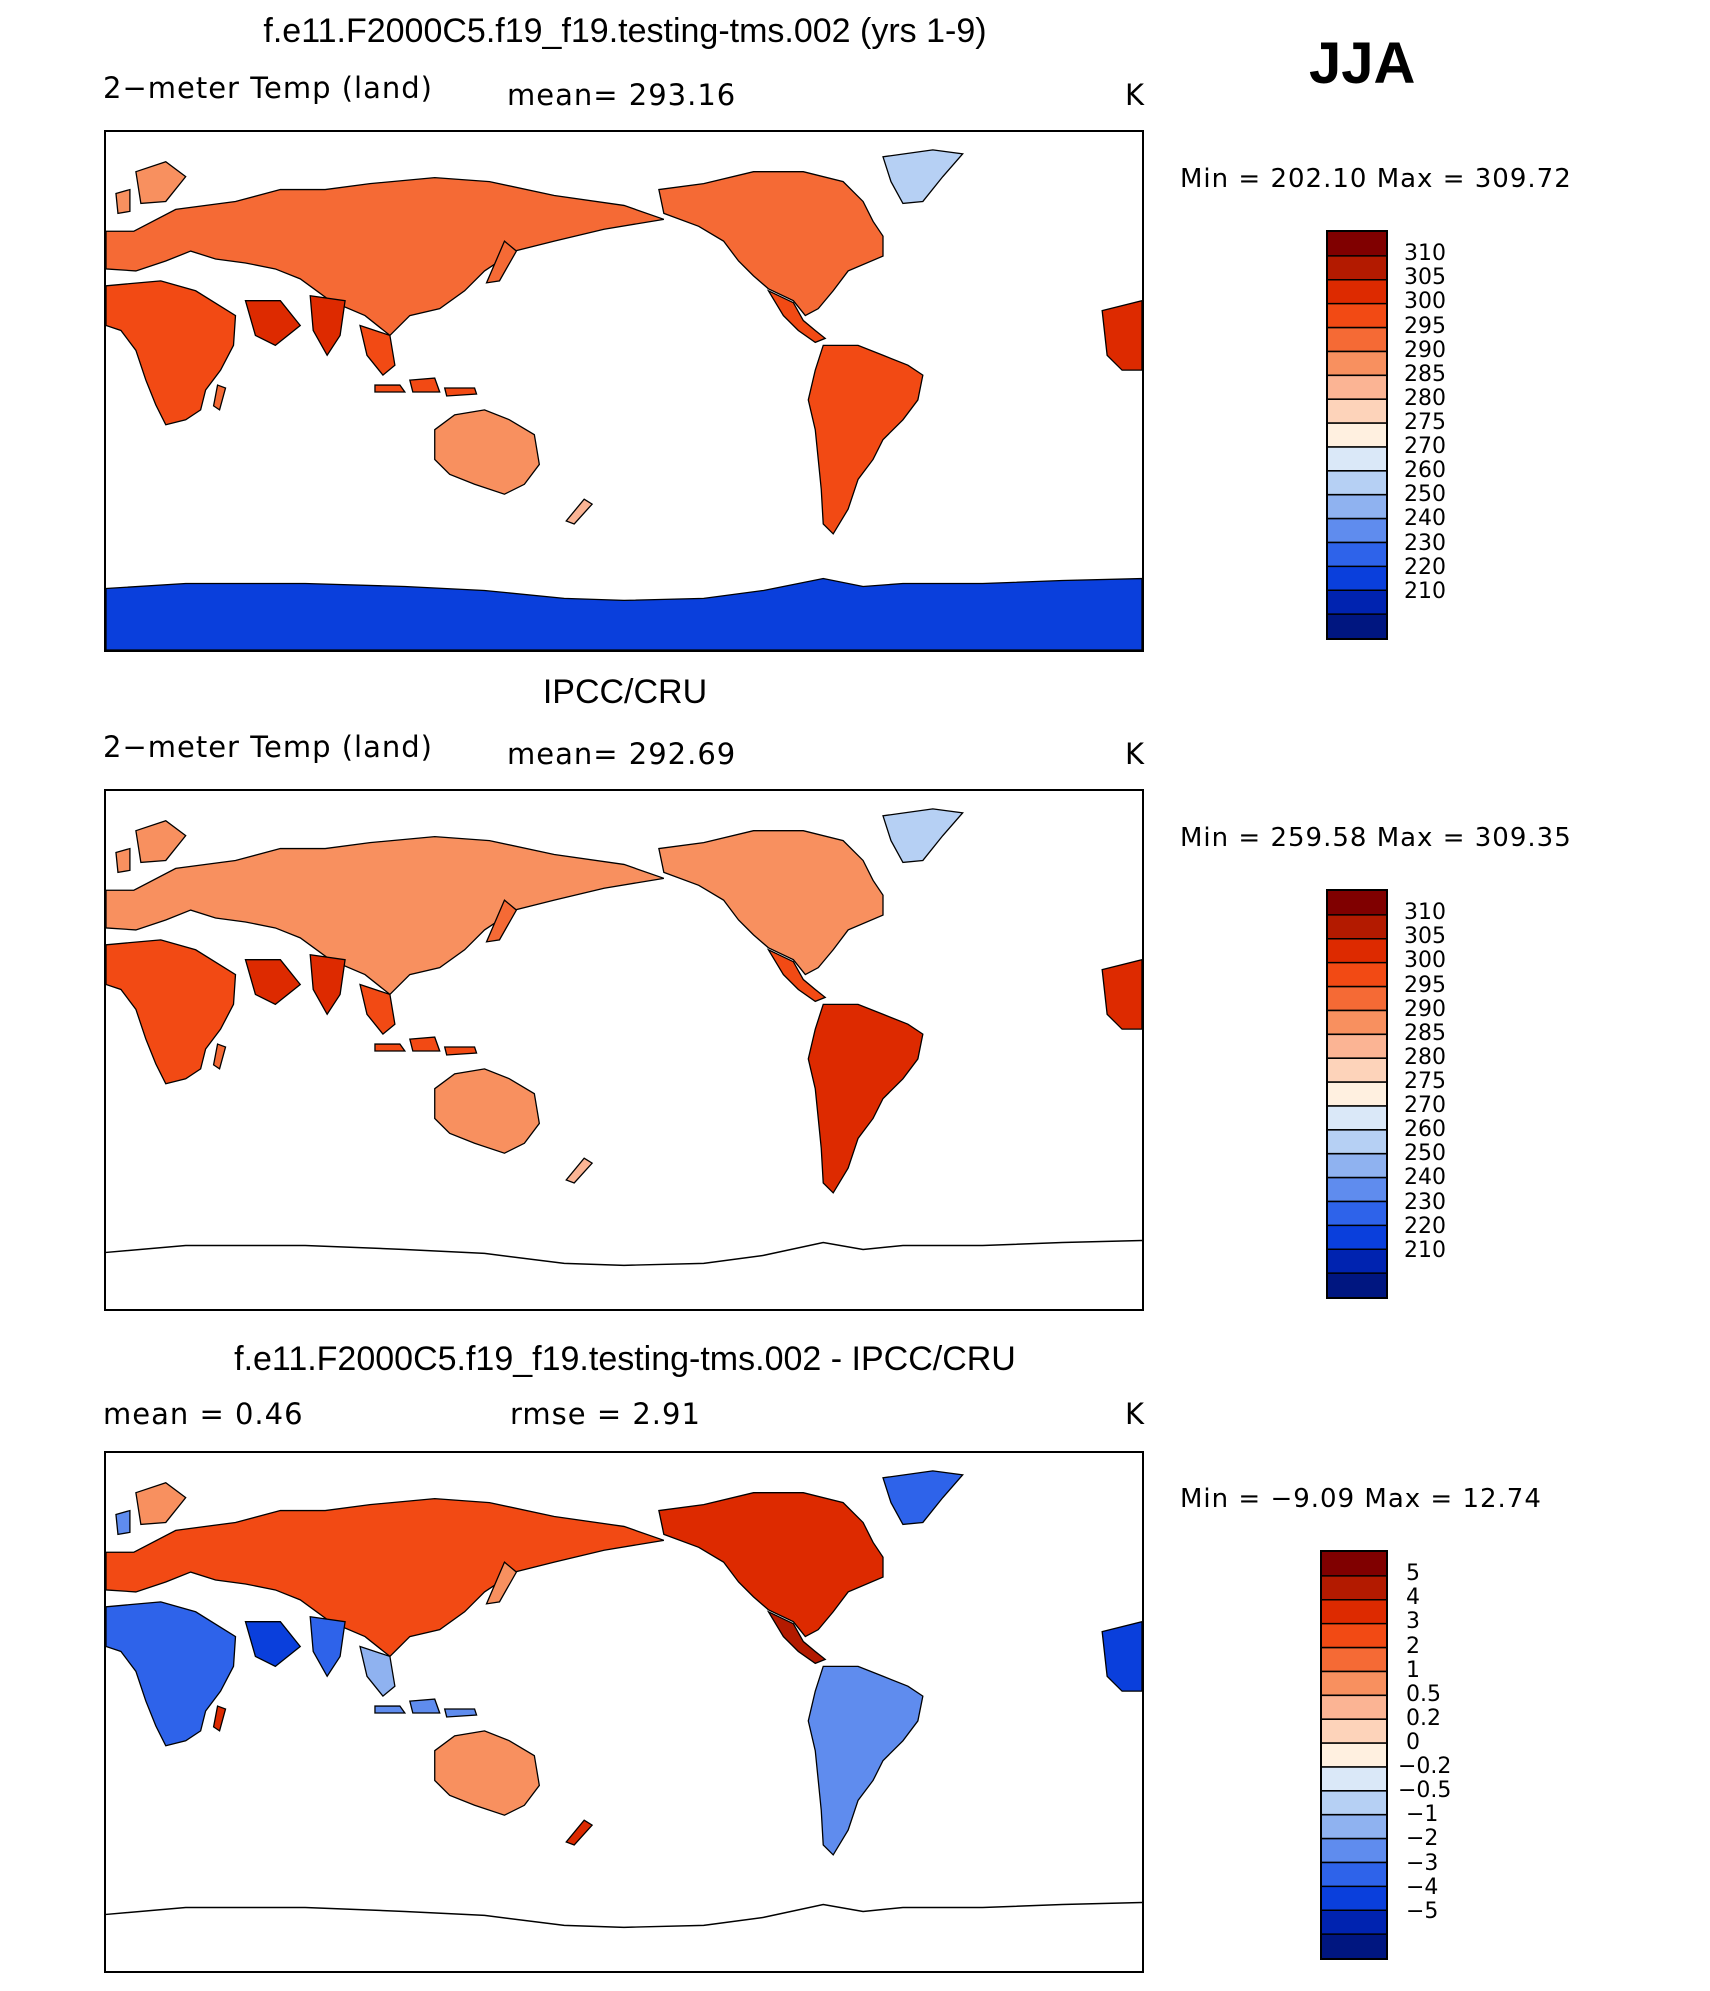 The width and height of the screenshot is (1710, 1991). I want to click on colorbar-label: −0.2, so click(1425, 1767).